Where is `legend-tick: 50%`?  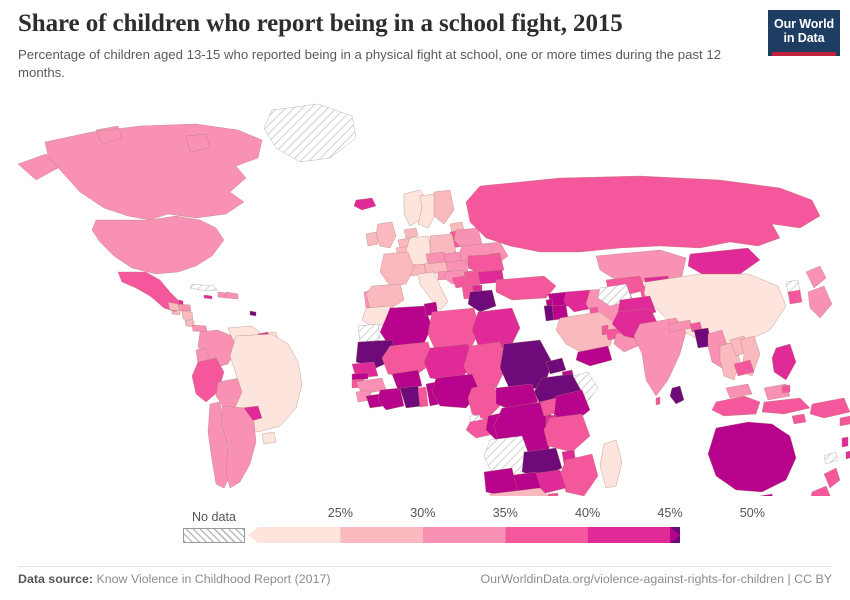 legend-tick: 50% is located at coordinates (752, 513).